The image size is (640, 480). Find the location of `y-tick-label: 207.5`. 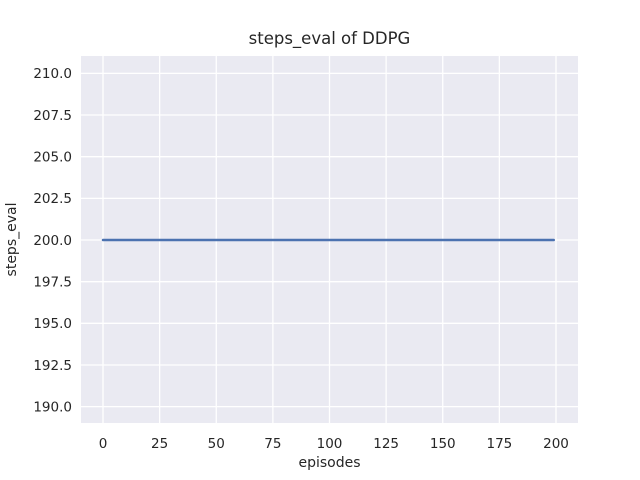

y-tick-label: 207.5 is located at coordinates (52, 116).